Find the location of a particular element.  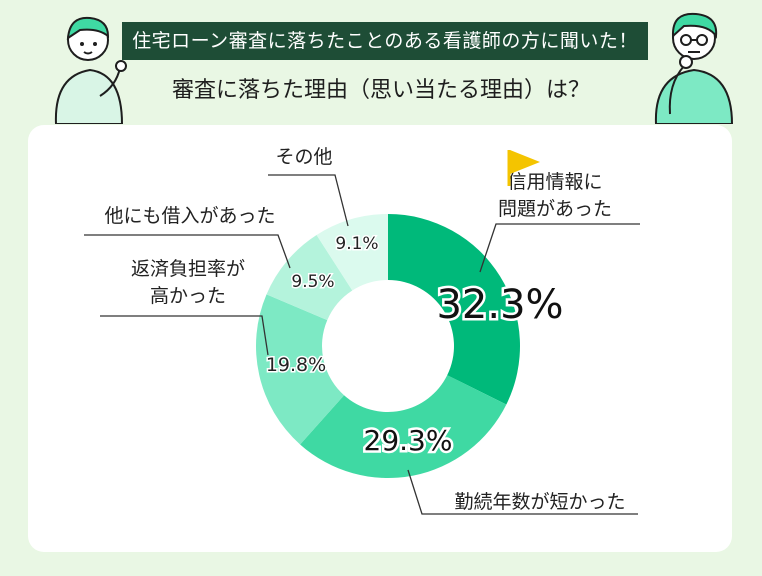

category-label-1-line-1: 信用情報に is located at coordinates (554, 182).